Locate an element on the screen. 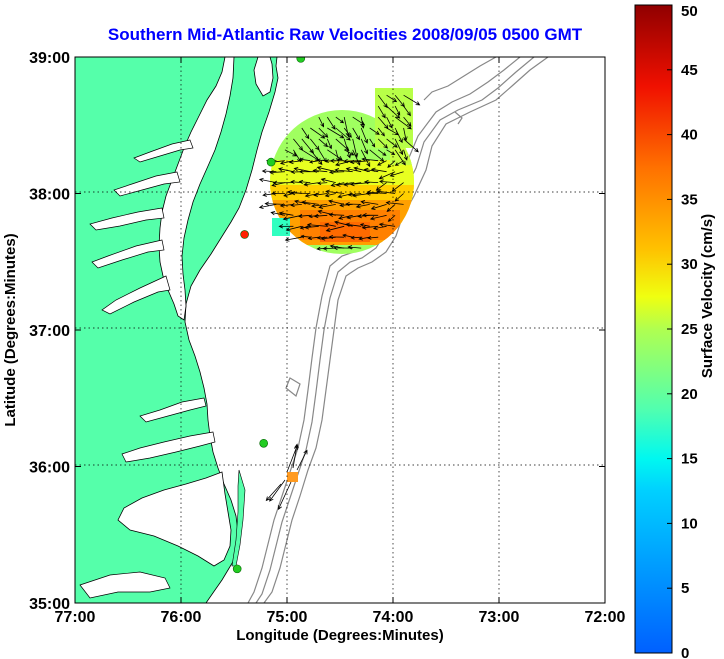  y-tick-label: 38:00 is located at coordinates (49, 195).